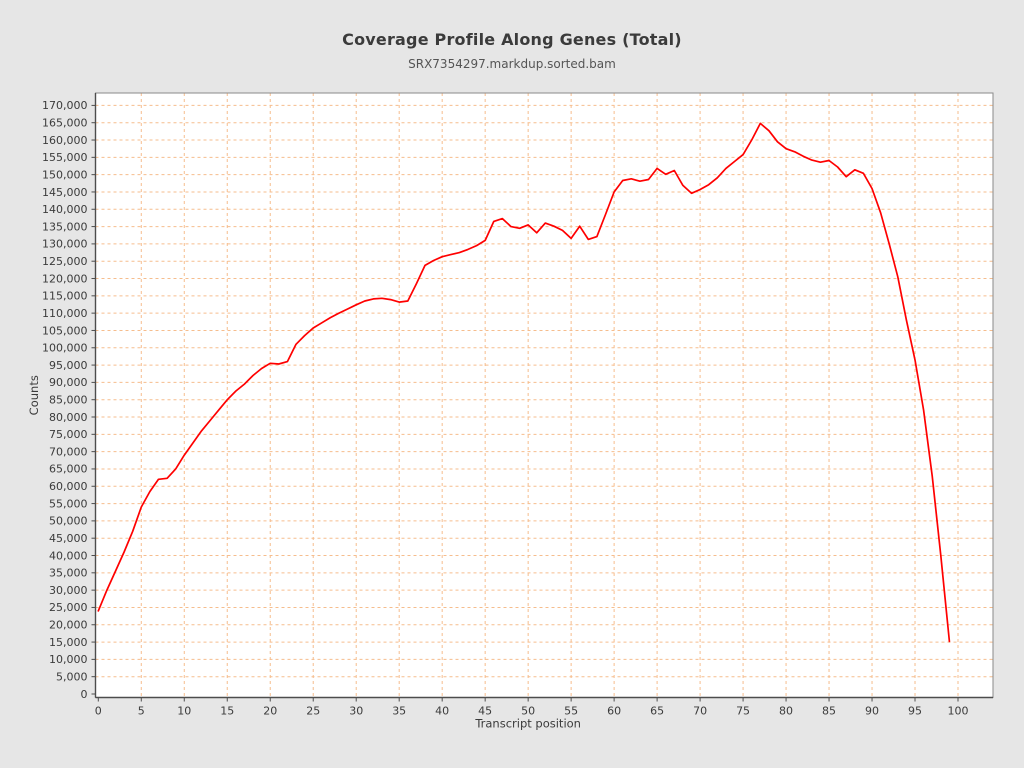 This screenshot has width=1024, height=768. What do you see at coordinates (65, 296) in the screenshot?
I see `y-tick-label: 115,000` at bounding box center [65, 296].